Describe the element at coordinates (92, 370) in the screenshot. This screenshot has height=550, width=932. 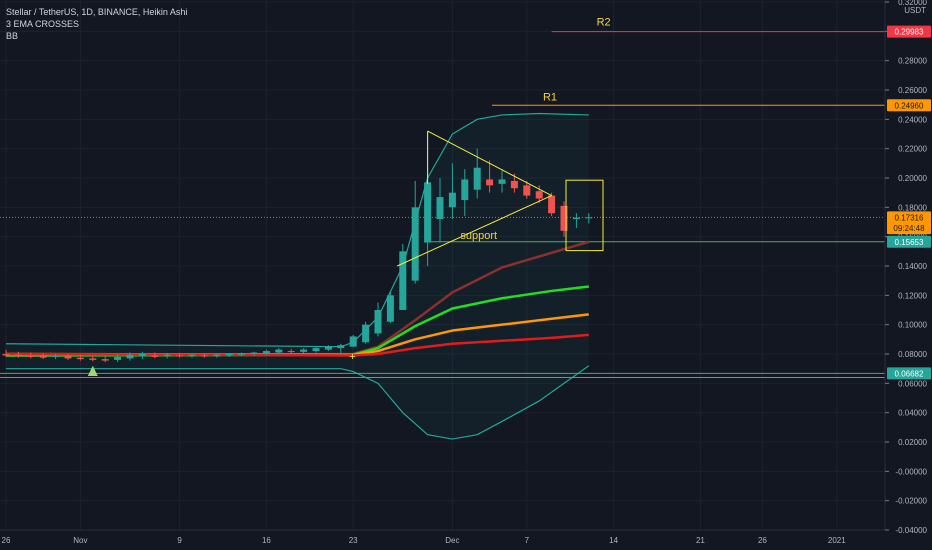
I see `buy-signal-marker` at that location.